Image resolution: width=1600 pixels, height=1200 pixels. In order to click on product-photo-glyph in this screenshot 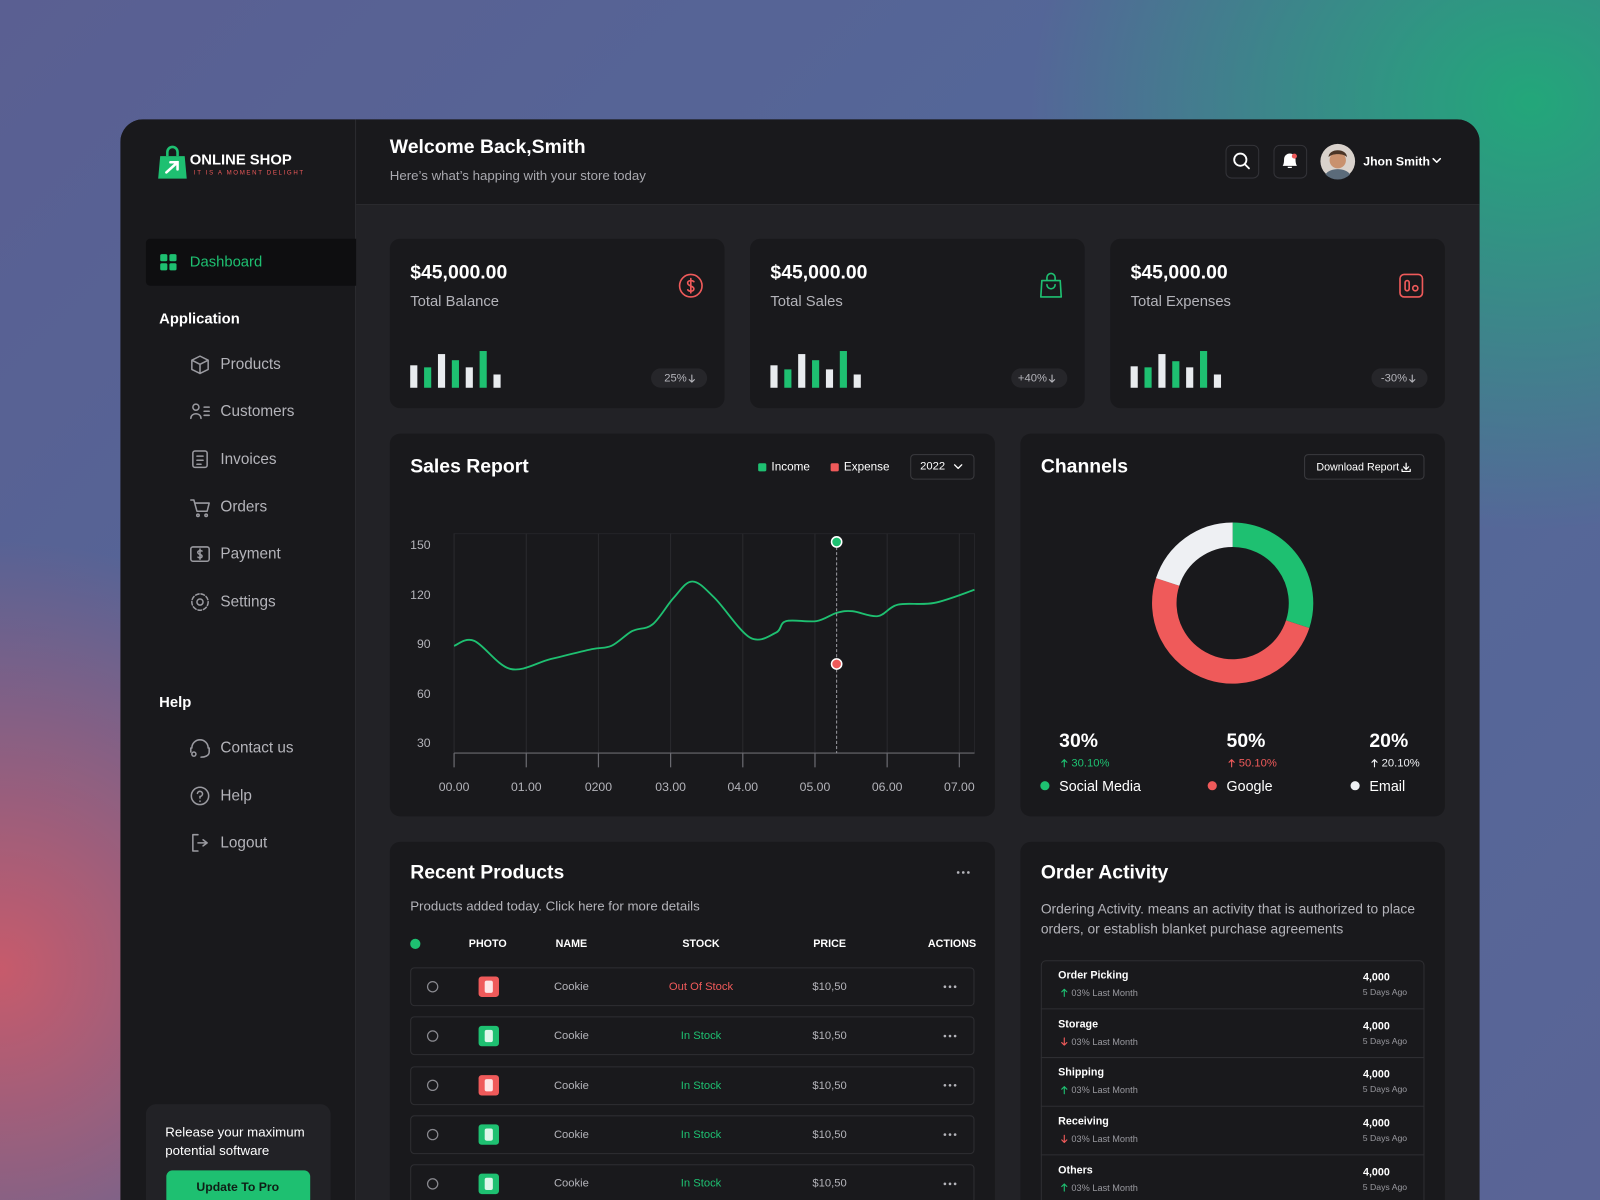, I will do `click(488, 986)`.